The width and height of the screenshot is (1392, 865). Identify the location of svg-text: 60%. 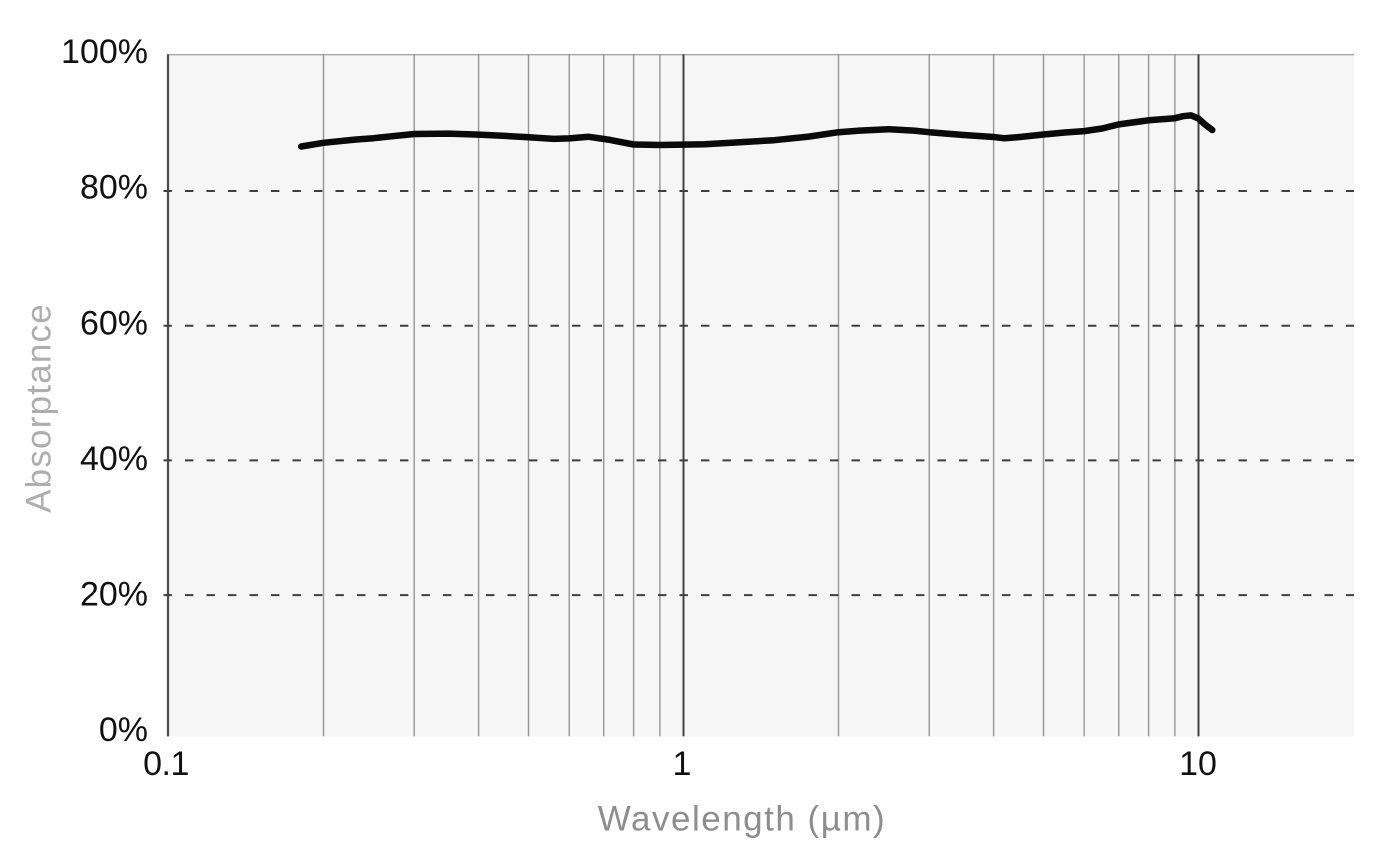
(114, 324).